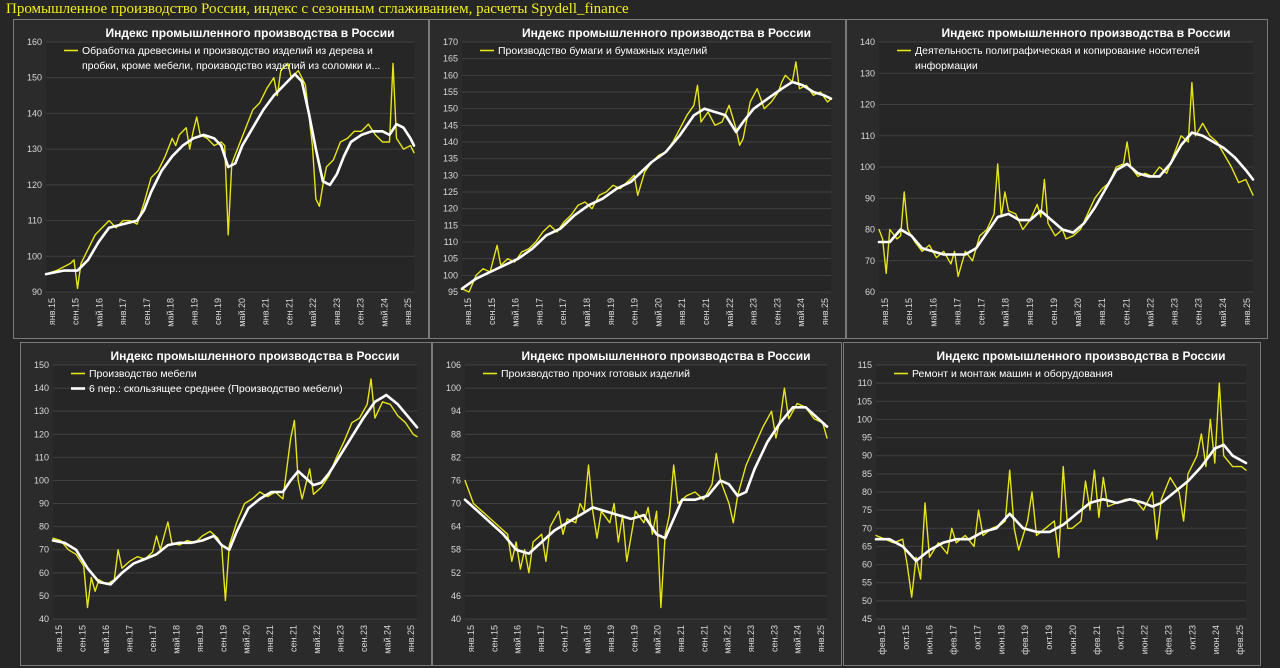 The image size is (1280, 668). What do you see at coordinates (456, 480) in the screenshot?
I see `y-tick-label: 76` at bounding box center [456, 480].